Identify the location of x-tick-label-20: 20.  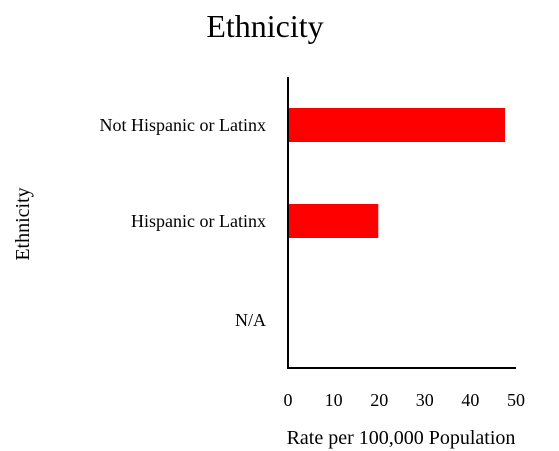
(379, 400).